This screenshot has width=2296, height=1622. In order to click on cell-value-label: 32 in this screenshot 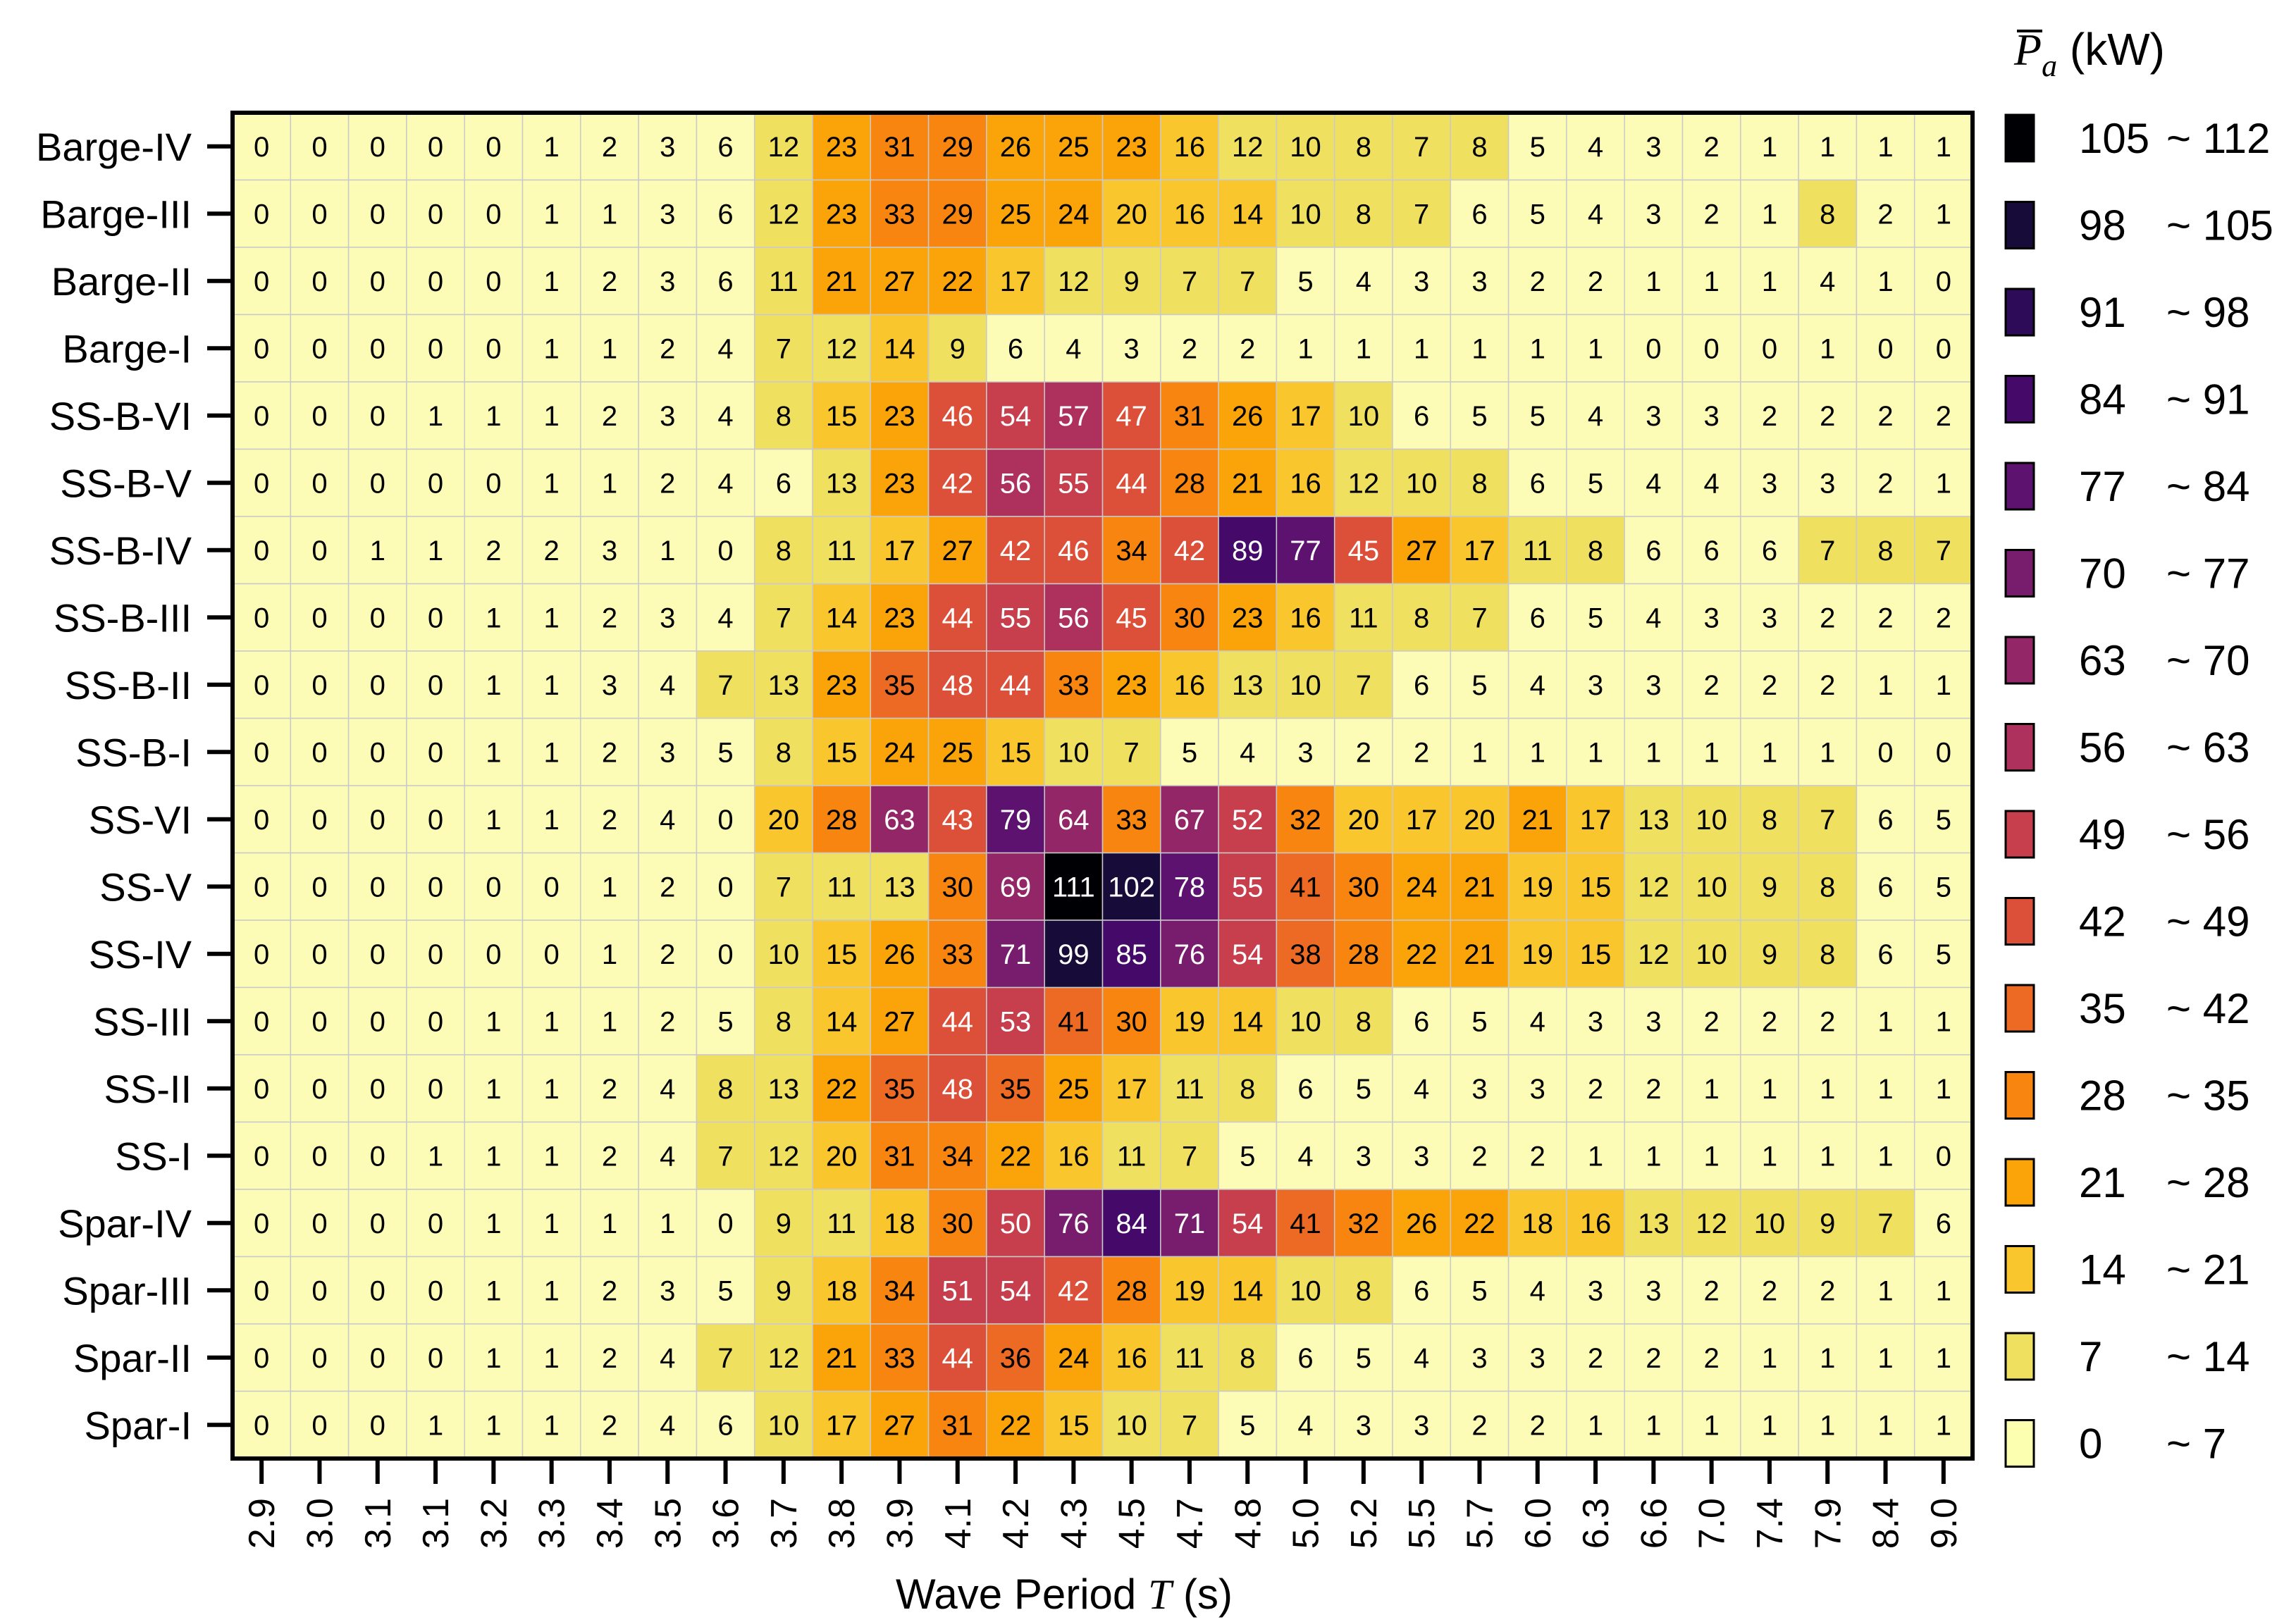, I will do `click(1364, 1223)`.